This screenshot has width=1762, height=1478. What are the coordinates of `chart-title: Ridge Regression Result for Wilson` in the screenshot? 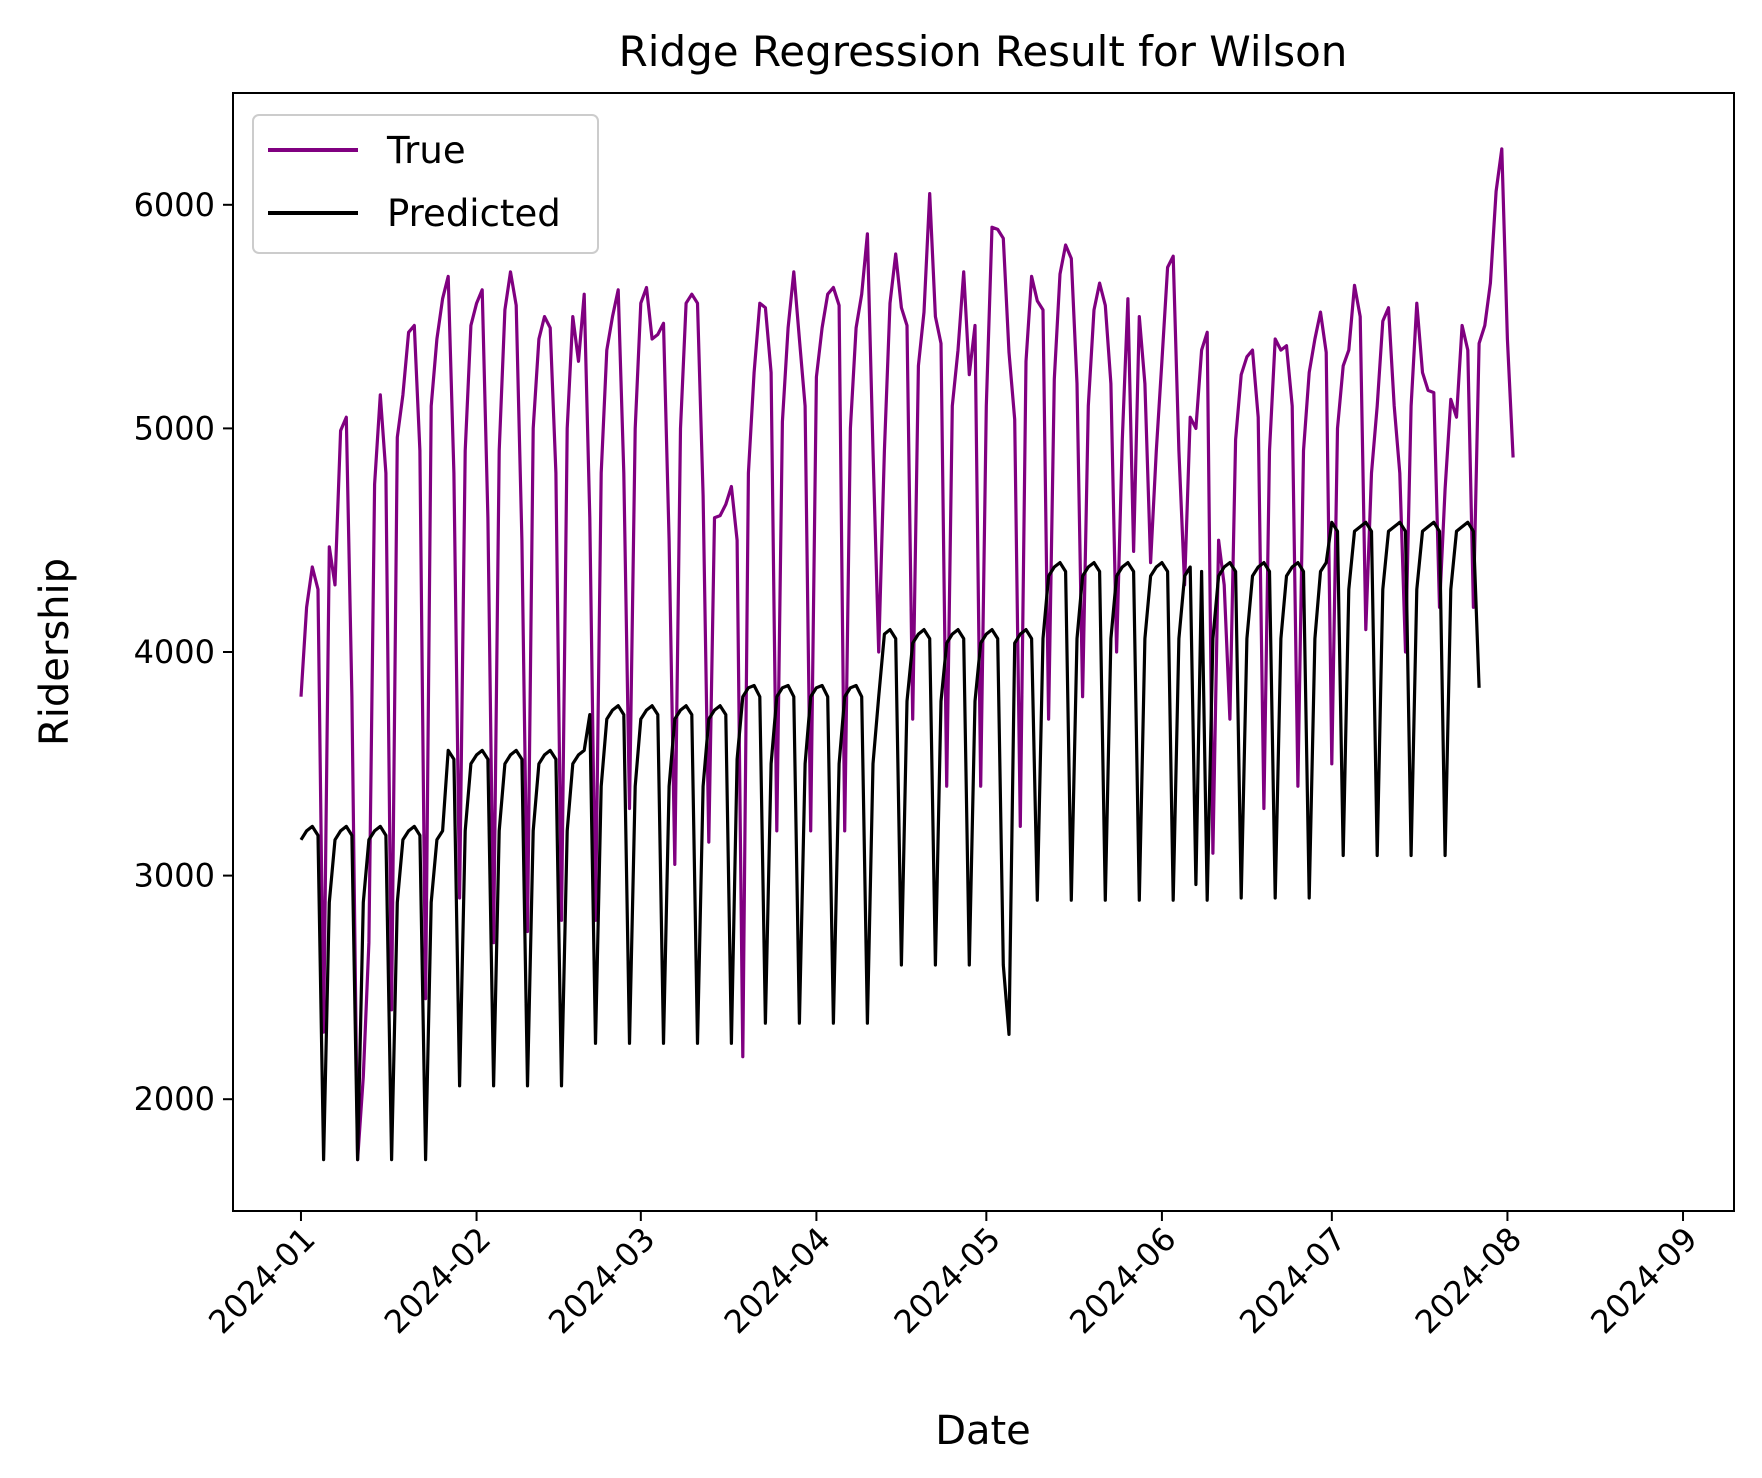 It's located at (983, 51).